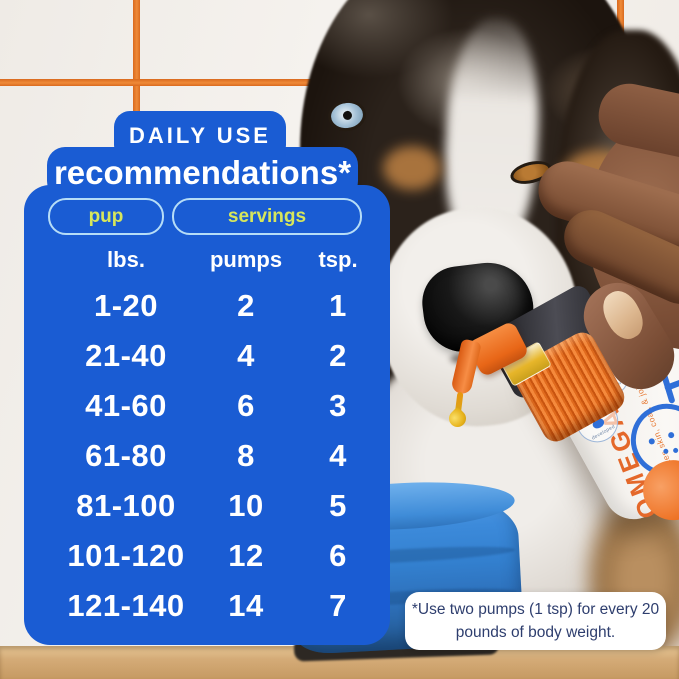 The height and width of the screenshot is (679, 679). Describe the element at coordinates (126, 555) in the screenshot. I see `table-cell: 101-120` at that location.